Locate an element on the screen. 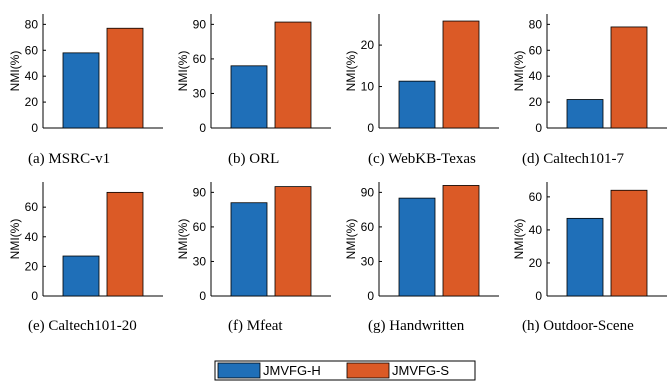  bar-chart-panel: 0 20 40 60 NMI(%) (h) Outdoor-Scene is located at coordinates (589, 258).